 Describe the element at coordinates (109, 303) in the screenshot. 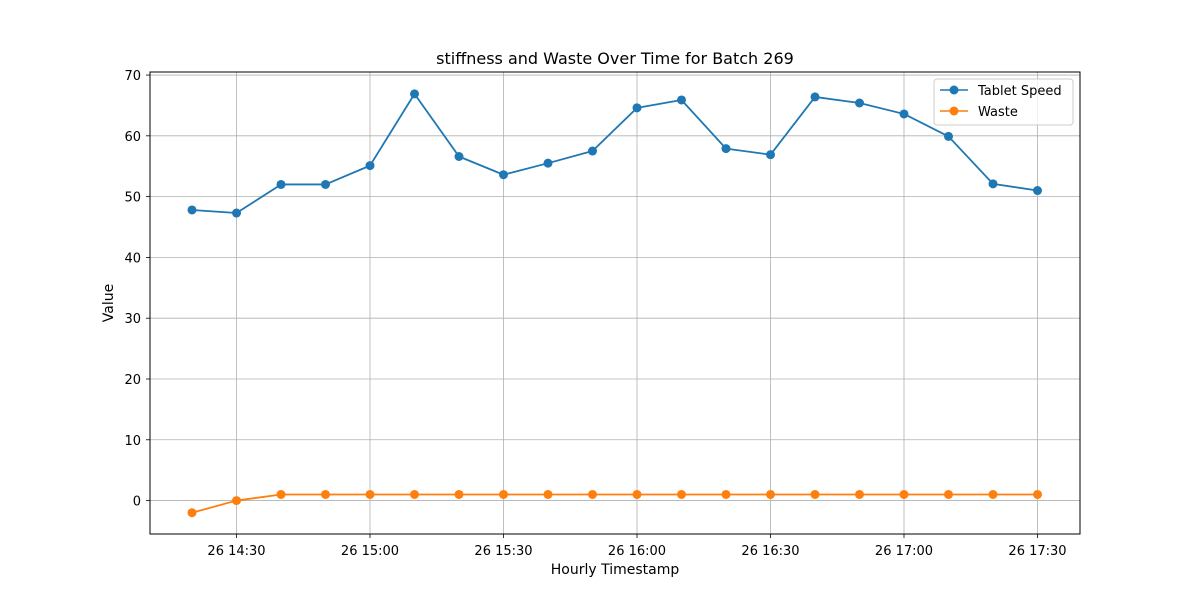

I see `y-axis-label: Value` at that location.